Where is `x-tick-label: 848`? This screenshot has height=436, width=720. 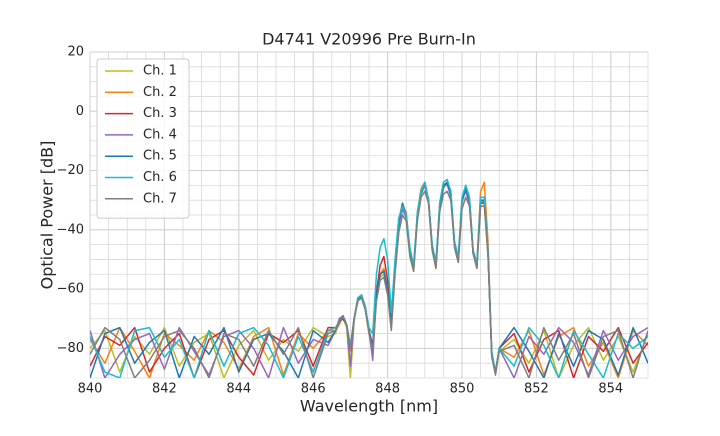 x-tick-label: 848 is located at coordinates (387, 389).